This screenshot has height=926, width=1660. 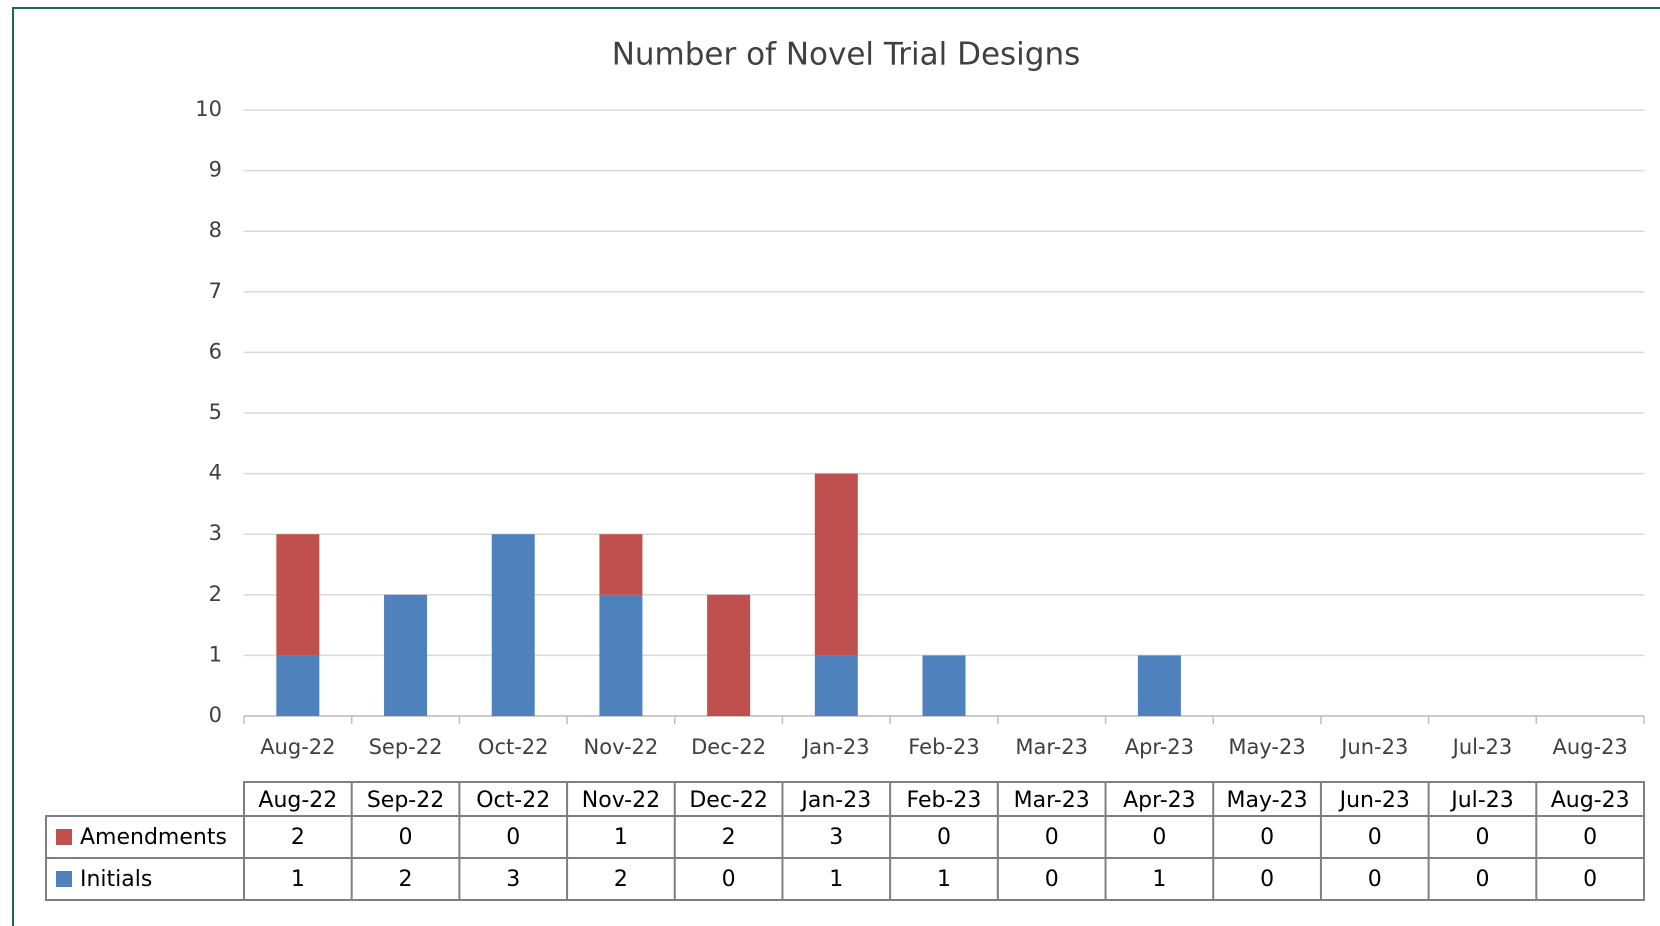 What do you see at coordinates (215, 533) in the screenshot?
I see `y-tick-label: 3` at bounding box center [215, 533].